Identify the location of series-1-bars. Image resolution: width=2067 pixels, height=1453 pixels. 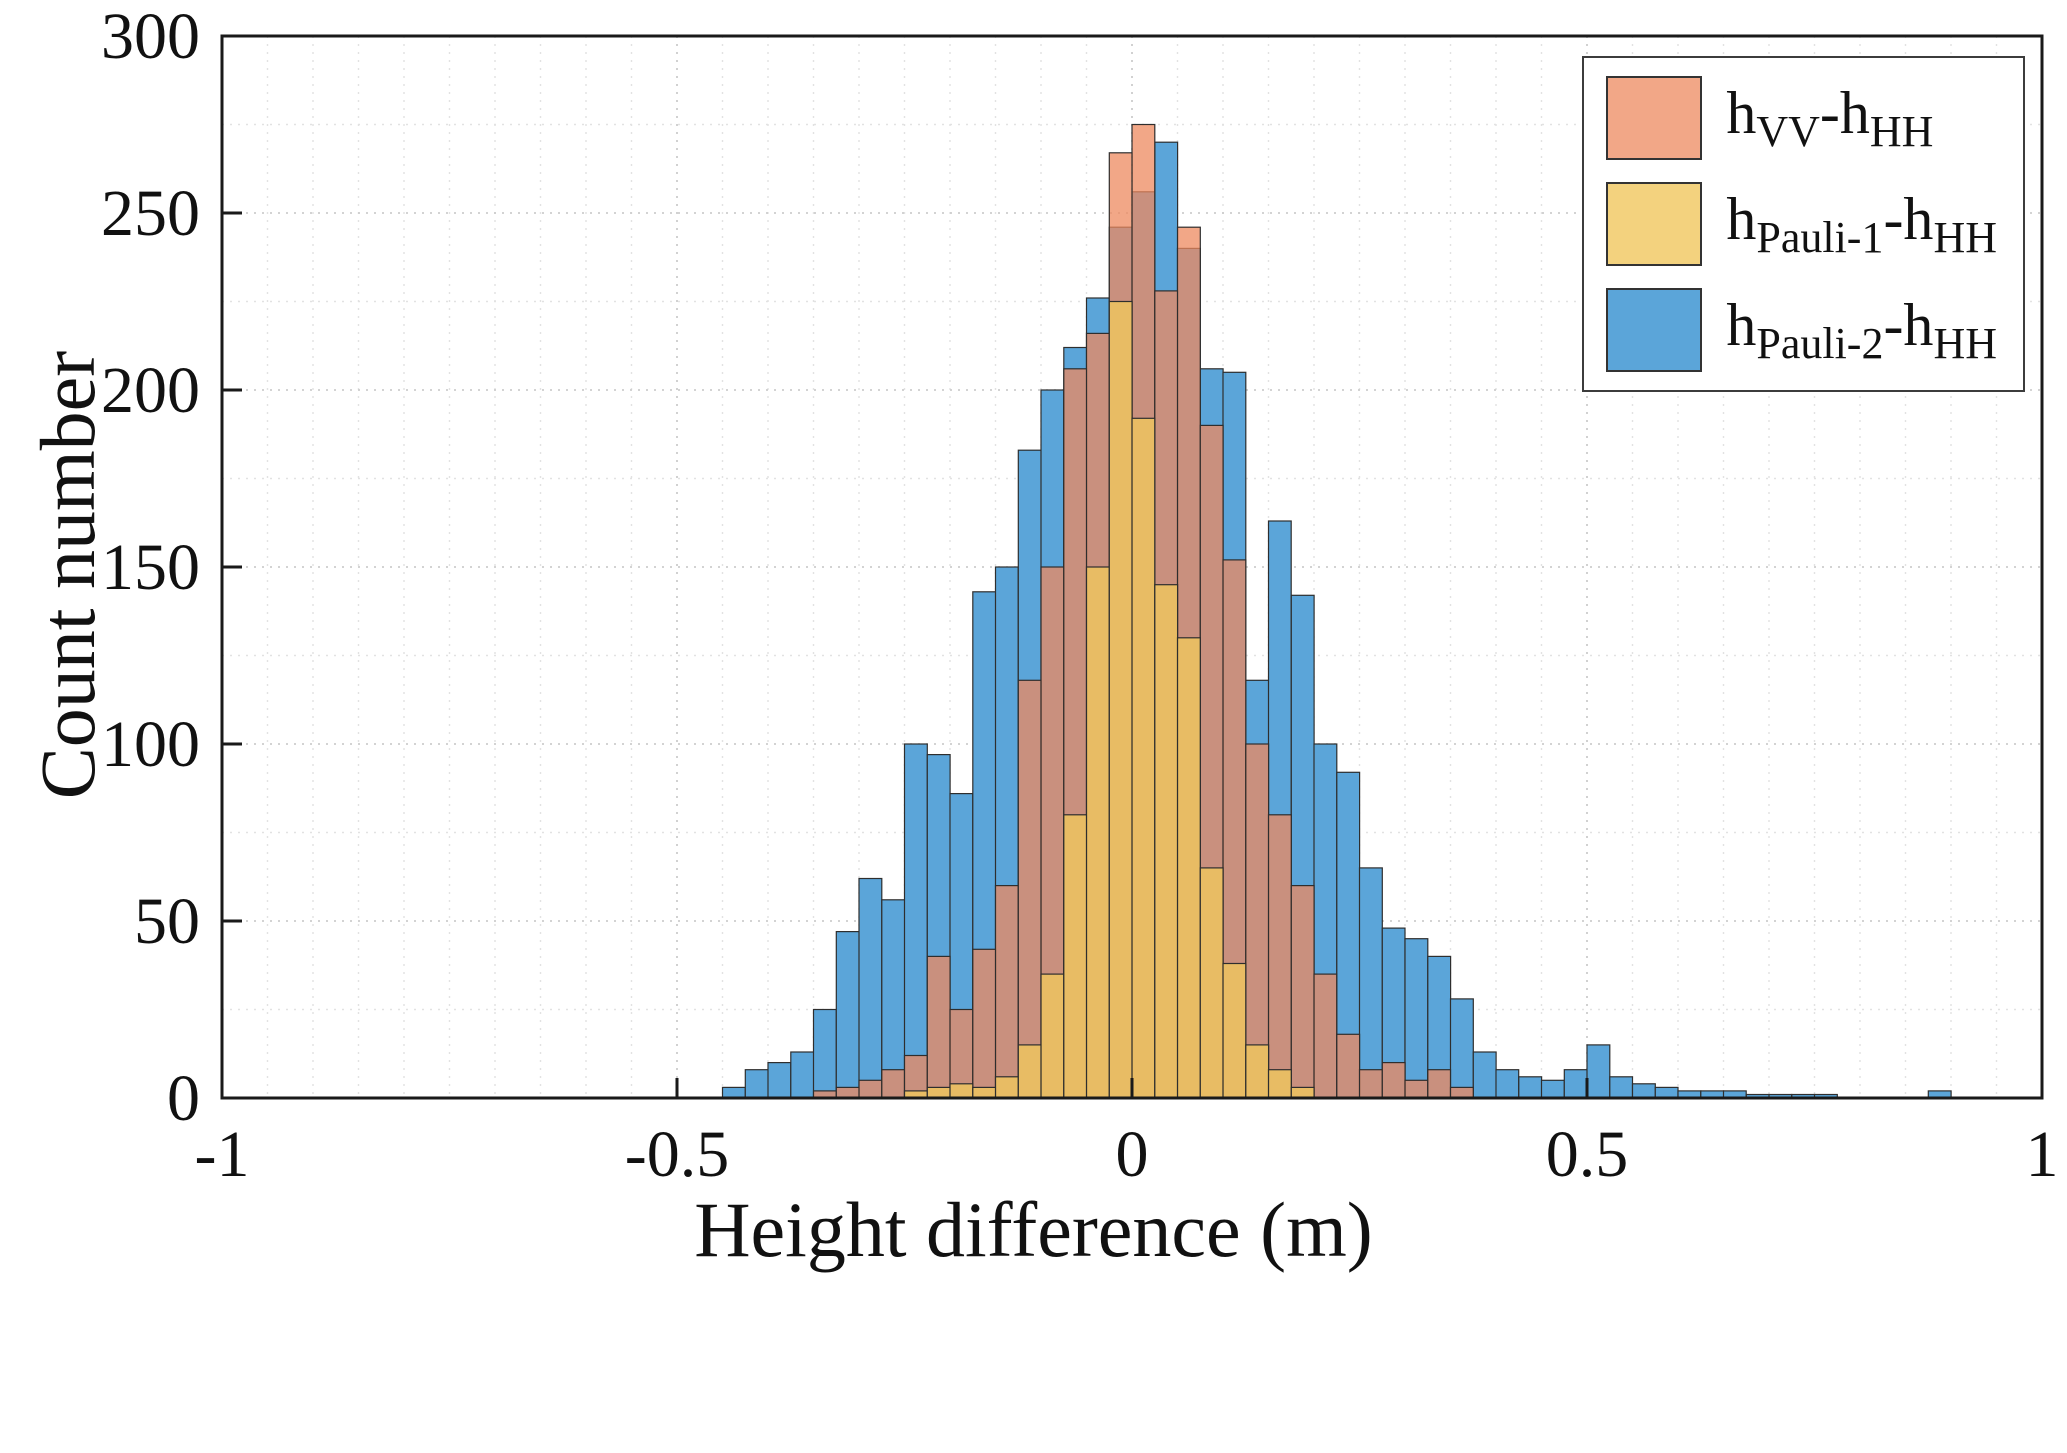
(1109, 699).